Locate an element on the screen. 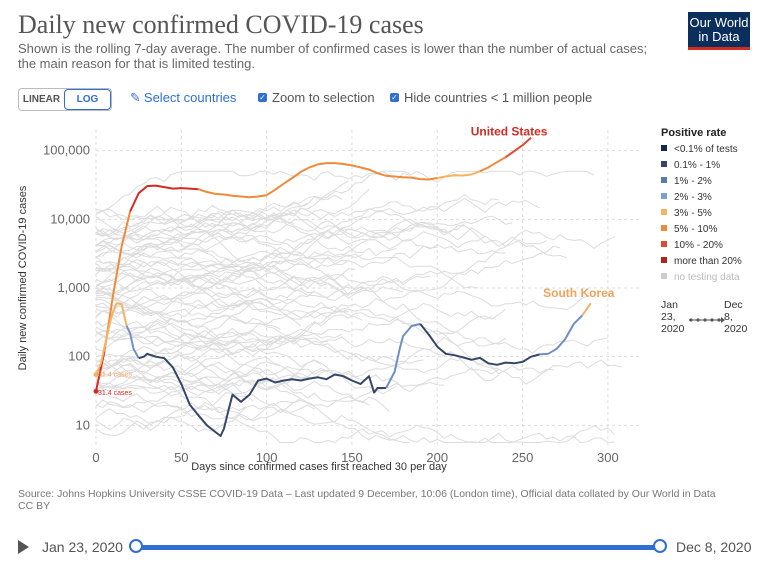  x-tick-label: 0 is located at coordinates (95, 457).